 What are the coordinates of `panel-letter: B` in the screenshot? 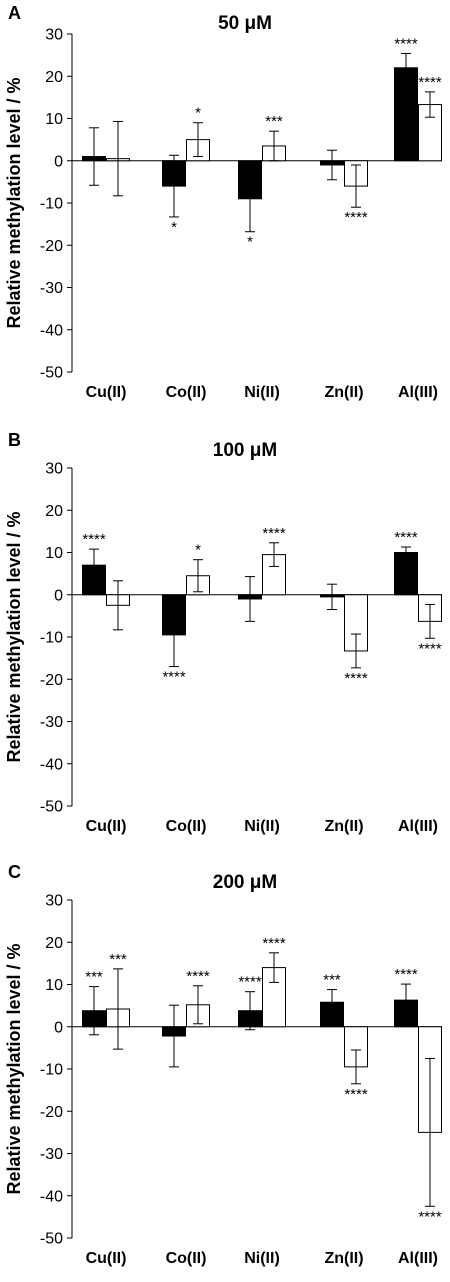 It's located at (14, 440).